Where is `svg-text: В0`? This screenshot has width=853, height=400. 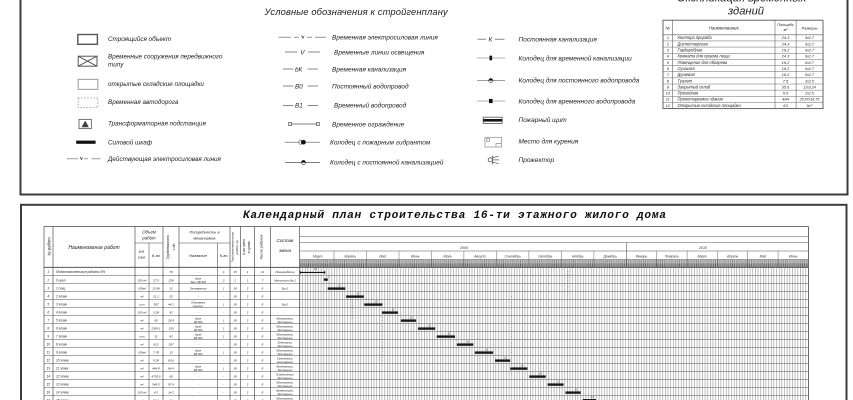 svg-text: В0 is located at coordinates (299, 86).